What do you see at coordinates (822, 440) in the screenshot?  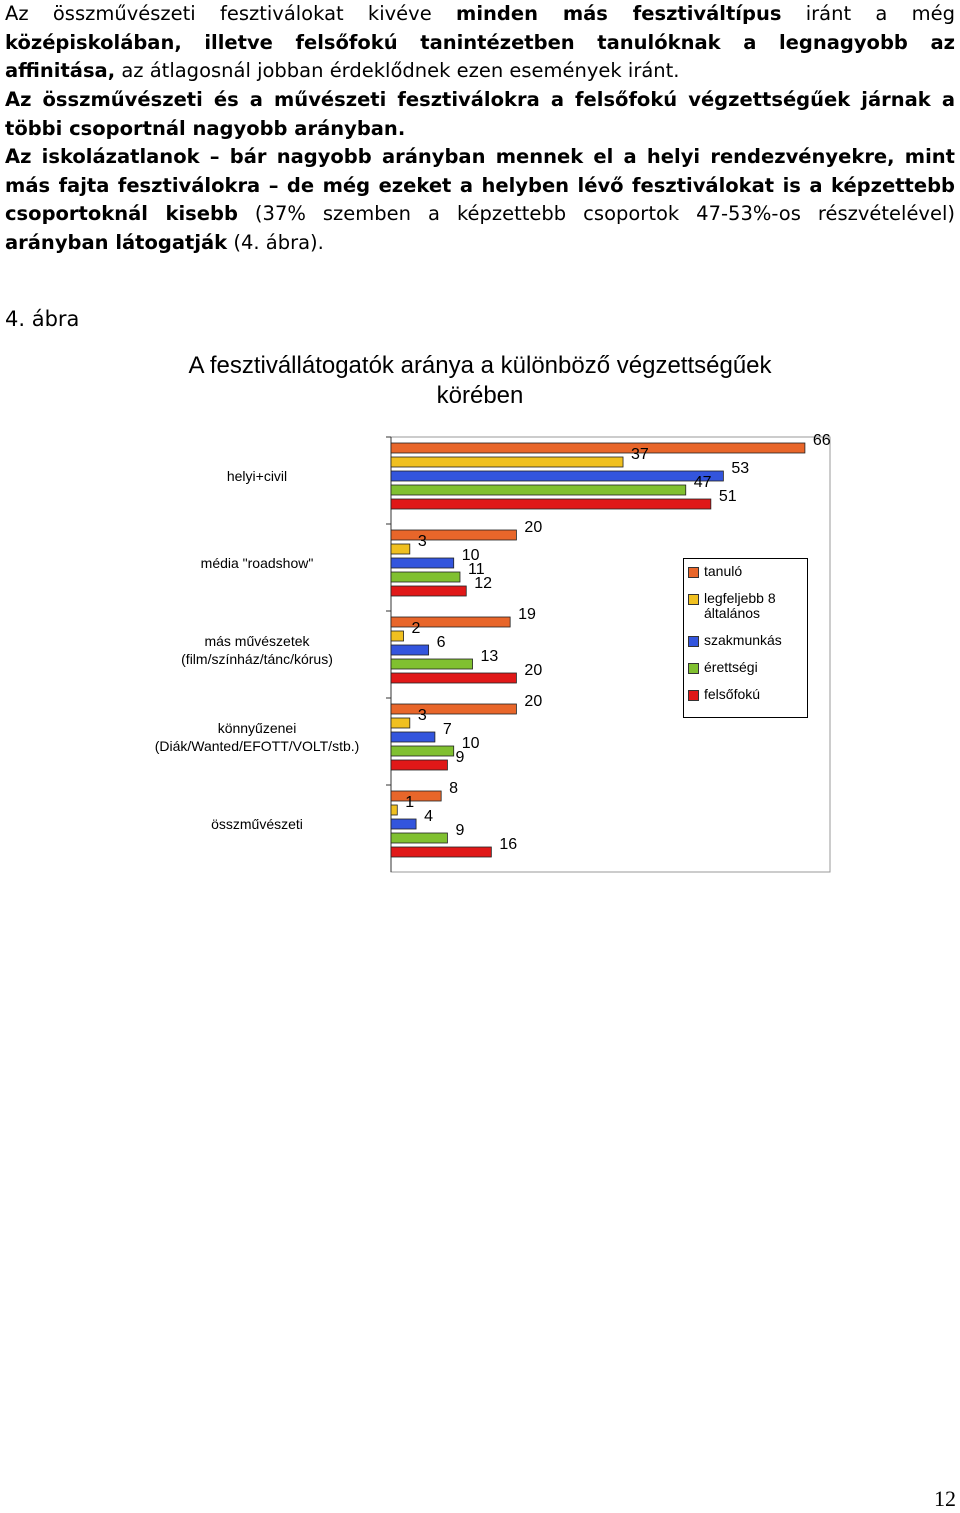 I see `value-label: 66` at bounding box center [822, 440].